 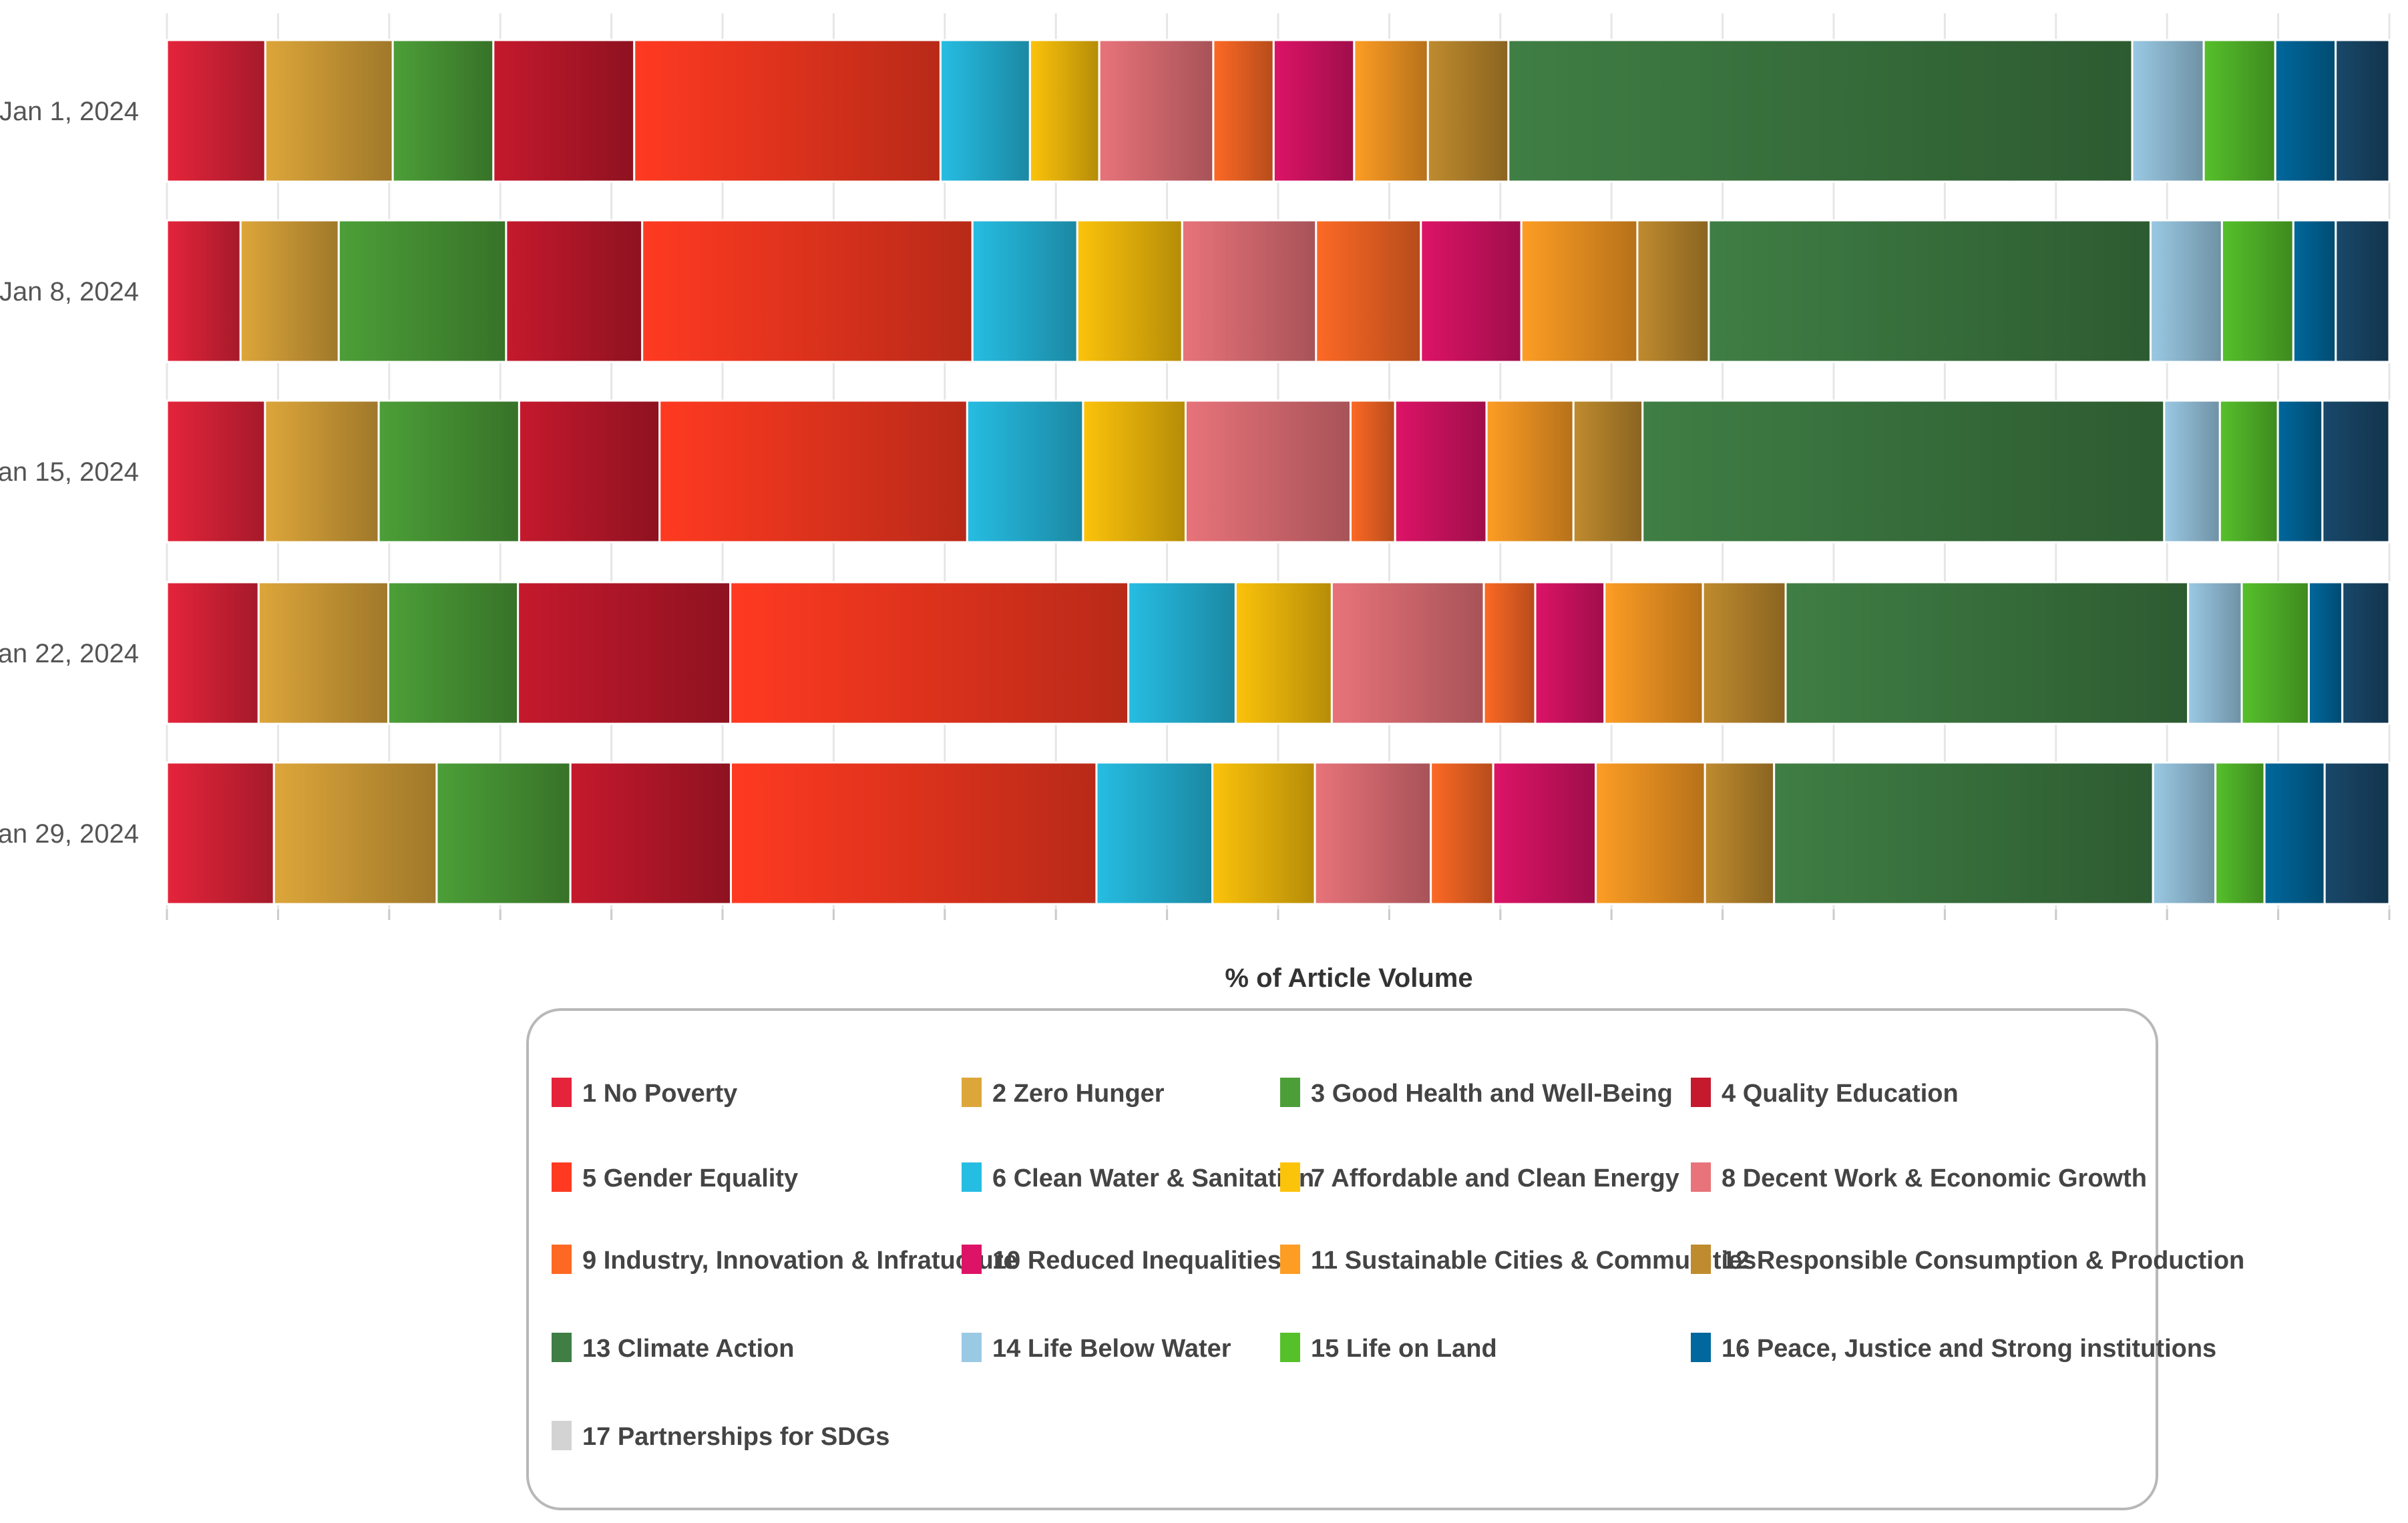 I want to click on legend-label: 8 Decent Work & Economic Growth, so click(x=1934, y=1178).